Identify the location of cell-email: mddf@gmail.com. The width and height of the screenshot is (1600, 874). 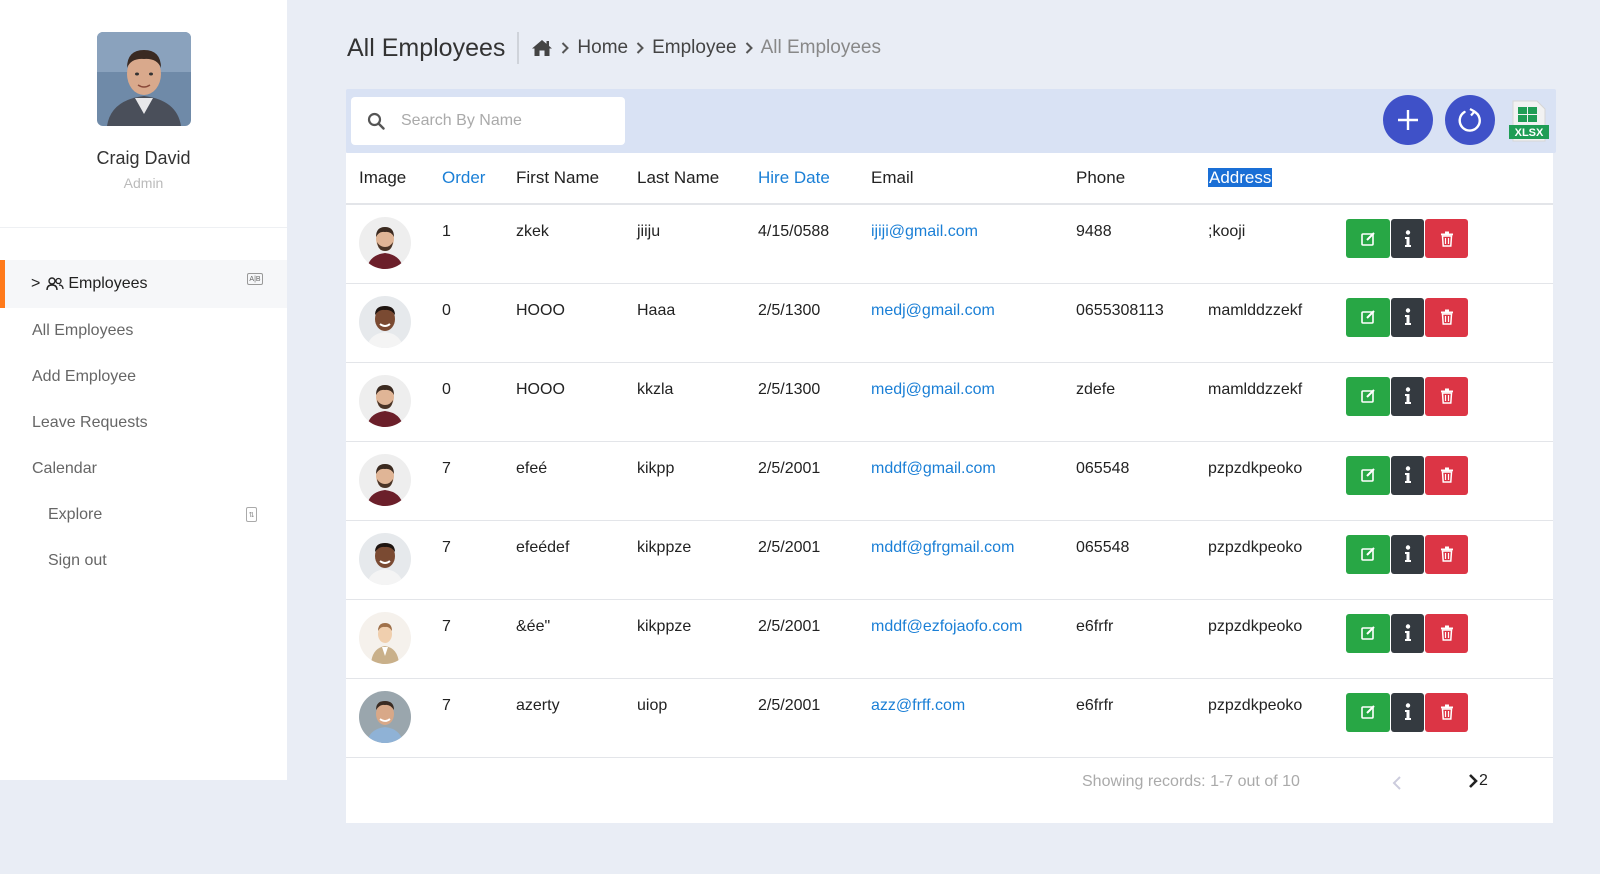
(960, 481).